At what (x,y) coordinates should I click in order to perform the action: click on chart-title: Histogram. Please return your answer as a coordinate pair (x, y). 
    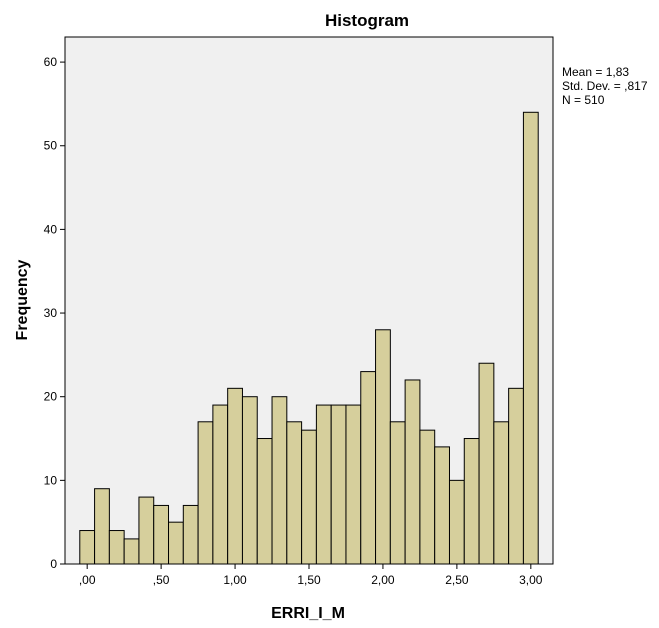
    Looking at the image, I should click on (367, 20).